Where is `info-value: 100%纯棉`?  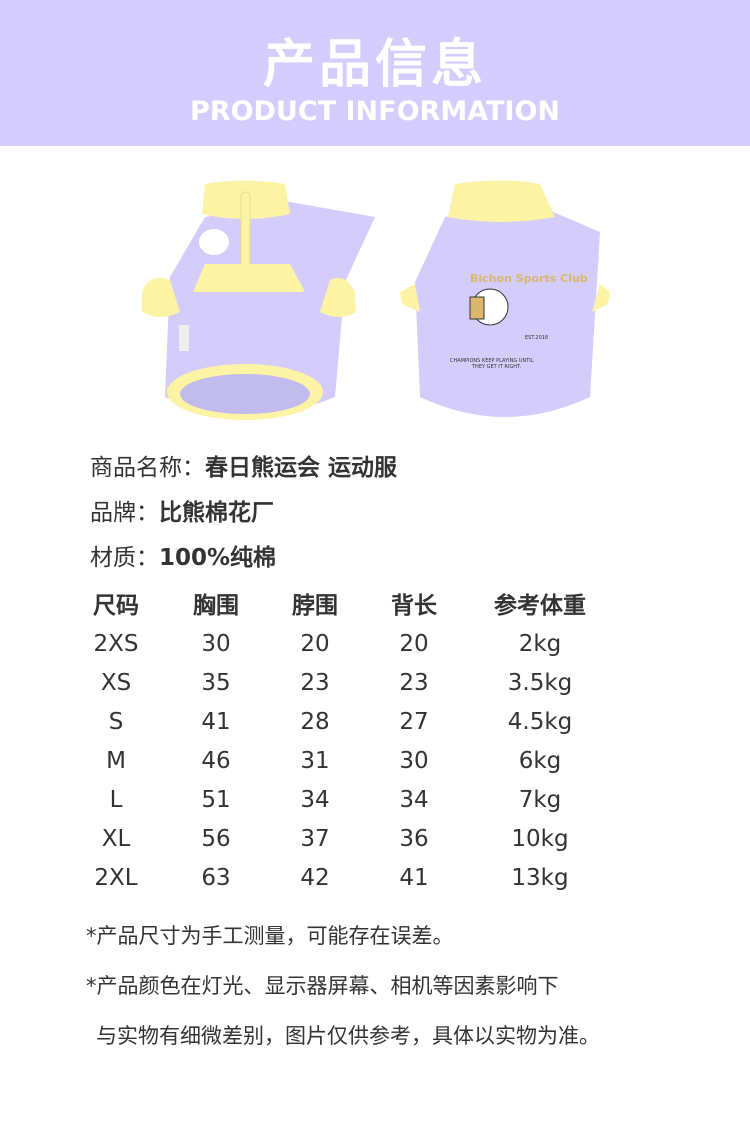
info-value: 100%纯棉 is located at coordinates (218, 558).